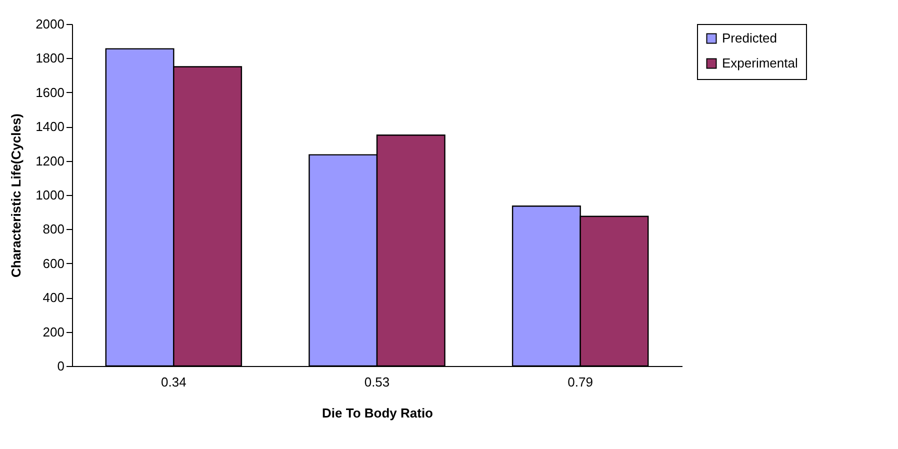 The width and height of the screenshot is (898, 449). Describe the element at coordinates (50, 58) in the screenshot. I see `y-tick-label: 1800` at that location.